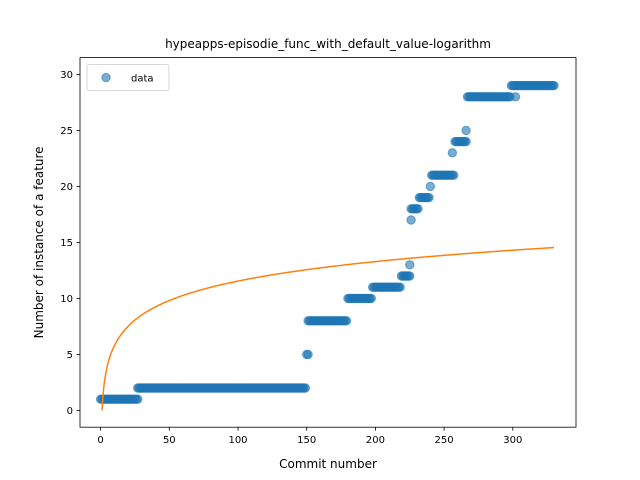 The width and height of the screenshot is (640, 480). I want to click on y-tick-label: 25, so click(66, 131).